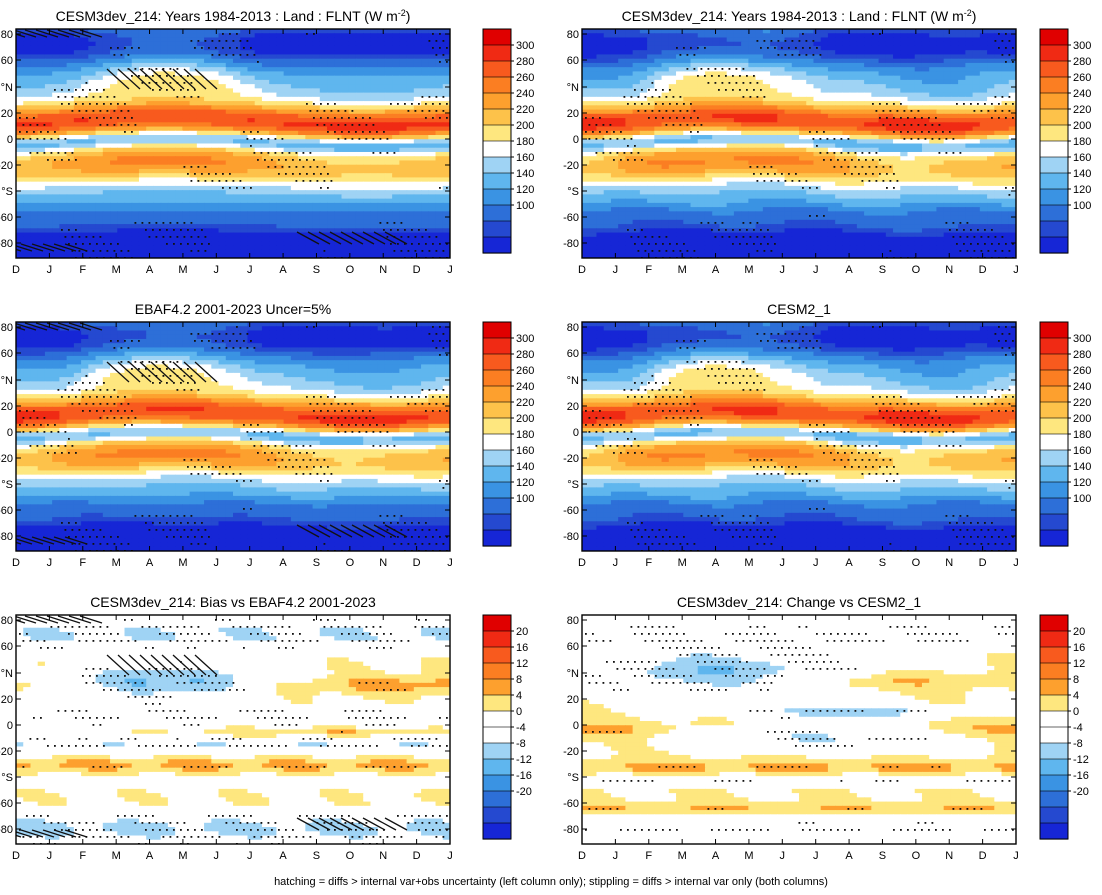 The width and height of the screenshot is (1102, 895). I want to click on x-tick-label: J, so click(250, 270).